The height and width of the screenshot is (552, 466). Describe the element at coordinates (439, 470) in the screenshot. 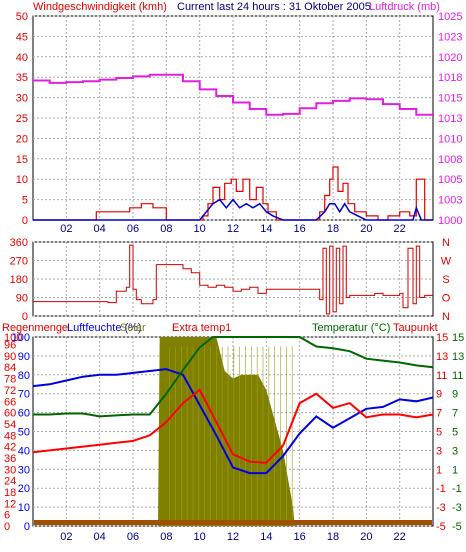

I see `y-tick-temperature: 1` at that location.